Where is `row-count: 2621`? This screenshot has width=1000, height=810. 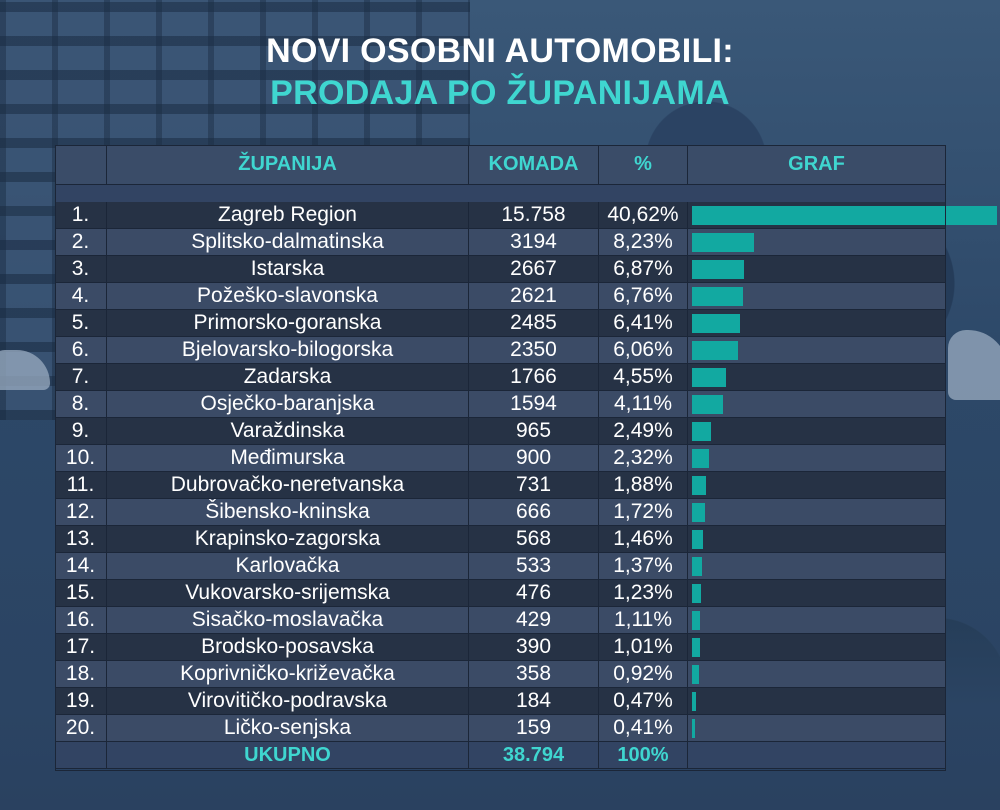
row-count: 2621 is located at coordinates (534, 296).